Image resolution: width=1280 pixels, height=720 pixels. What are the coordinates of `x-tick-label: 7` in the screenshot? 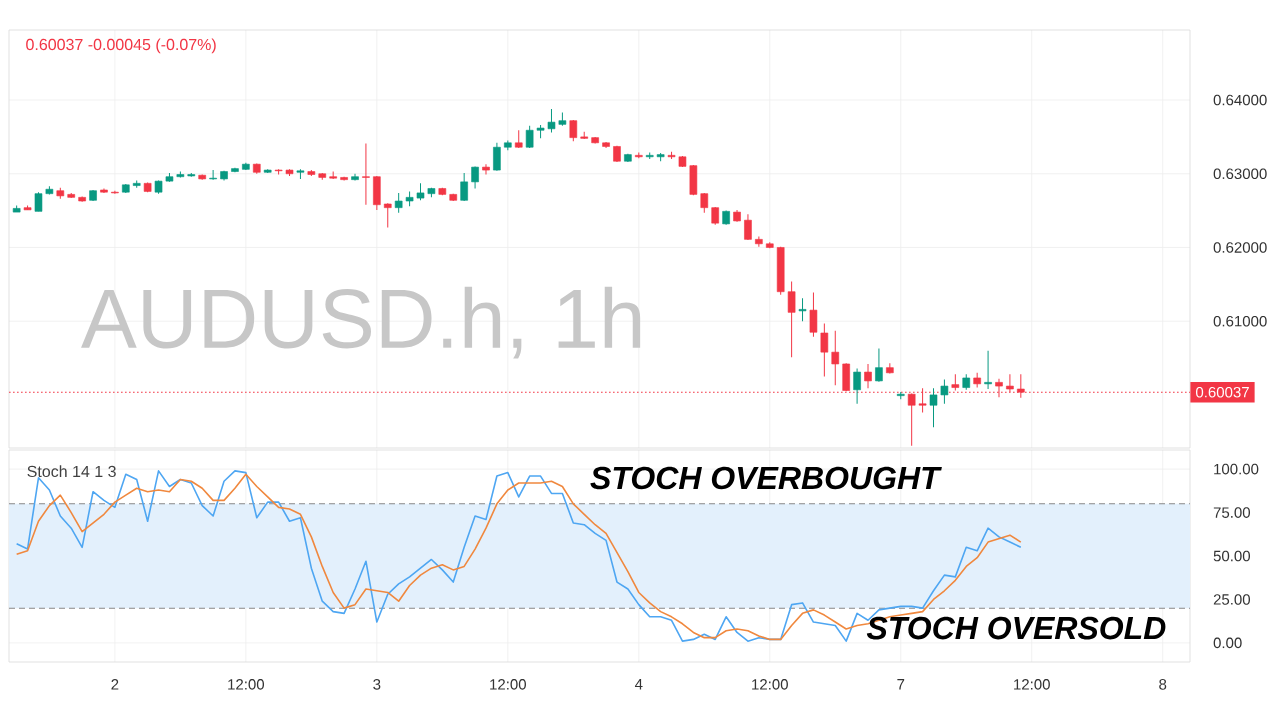 It's located at (901, 684).